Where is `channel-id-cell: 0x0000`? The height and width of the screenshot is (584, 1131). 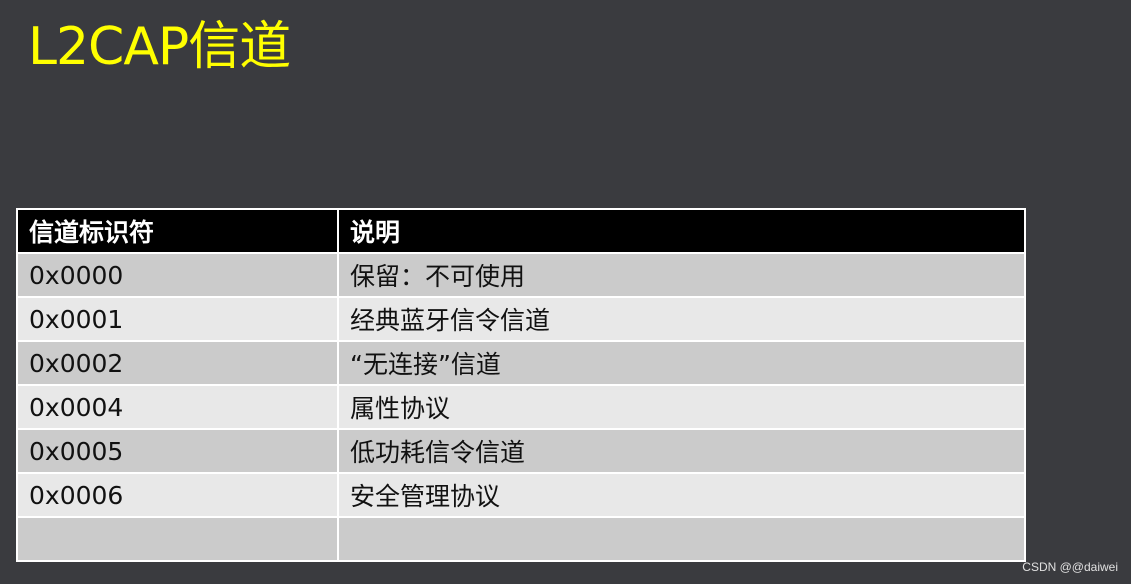 channel-id-cell: 0x0000 is located at coordinates (177, 275).